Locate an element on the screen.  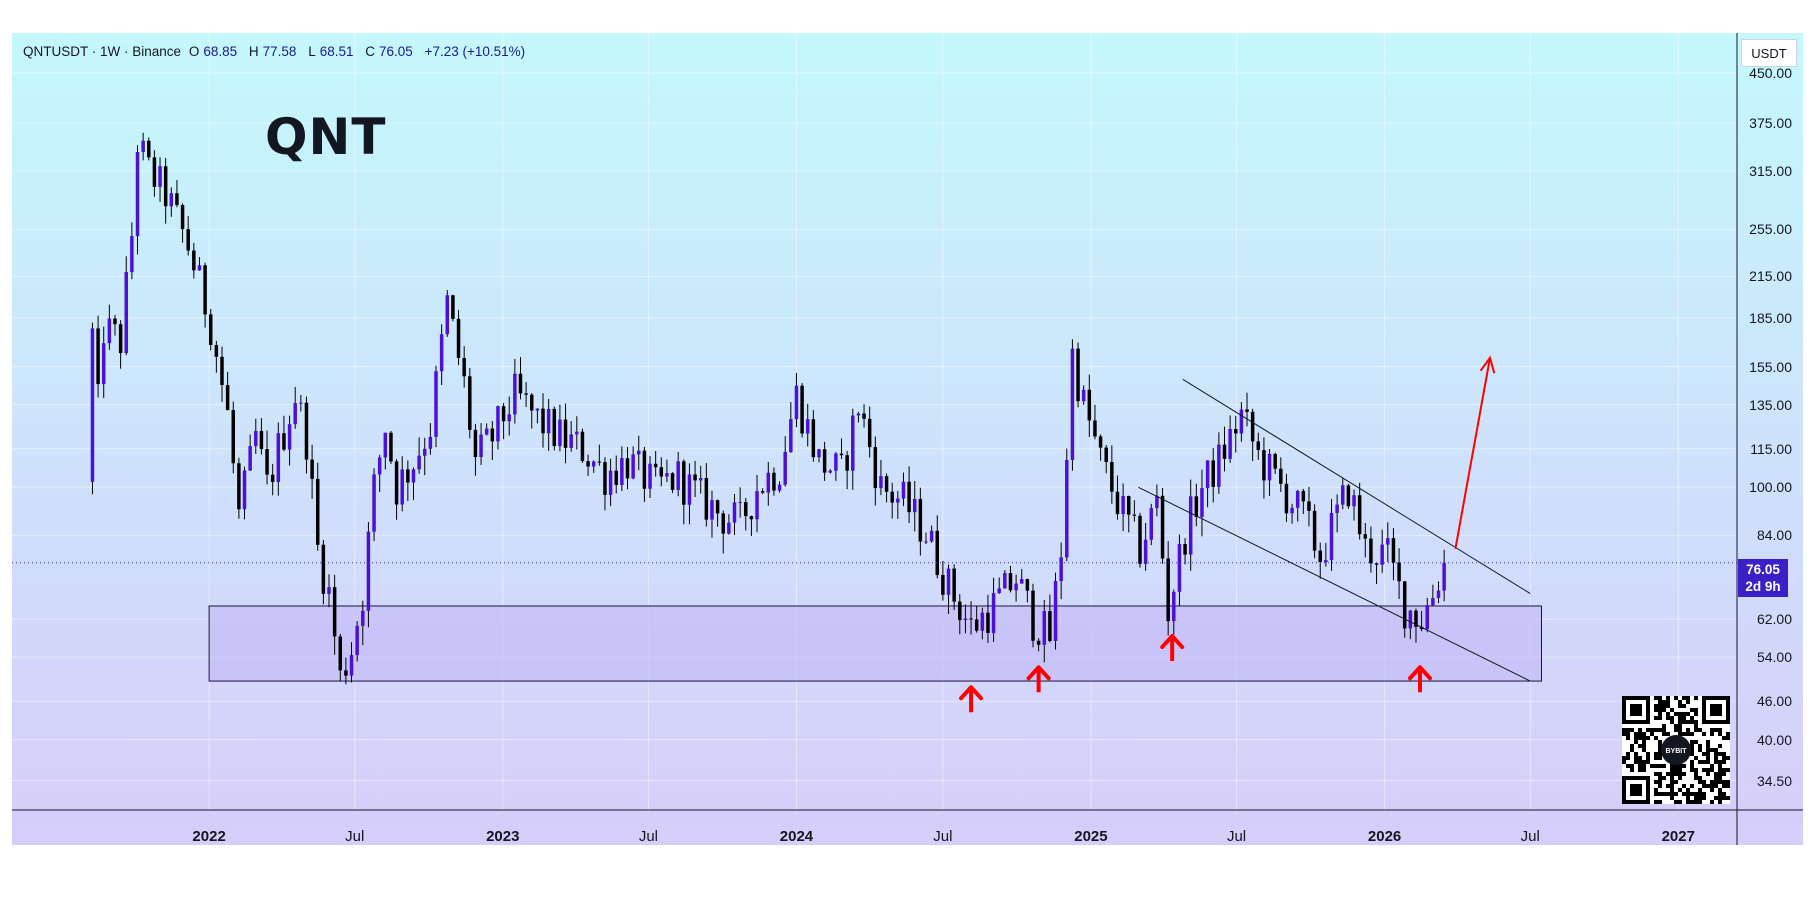
price-tick-label: 34.50 is located at coordinates (1774, 780).